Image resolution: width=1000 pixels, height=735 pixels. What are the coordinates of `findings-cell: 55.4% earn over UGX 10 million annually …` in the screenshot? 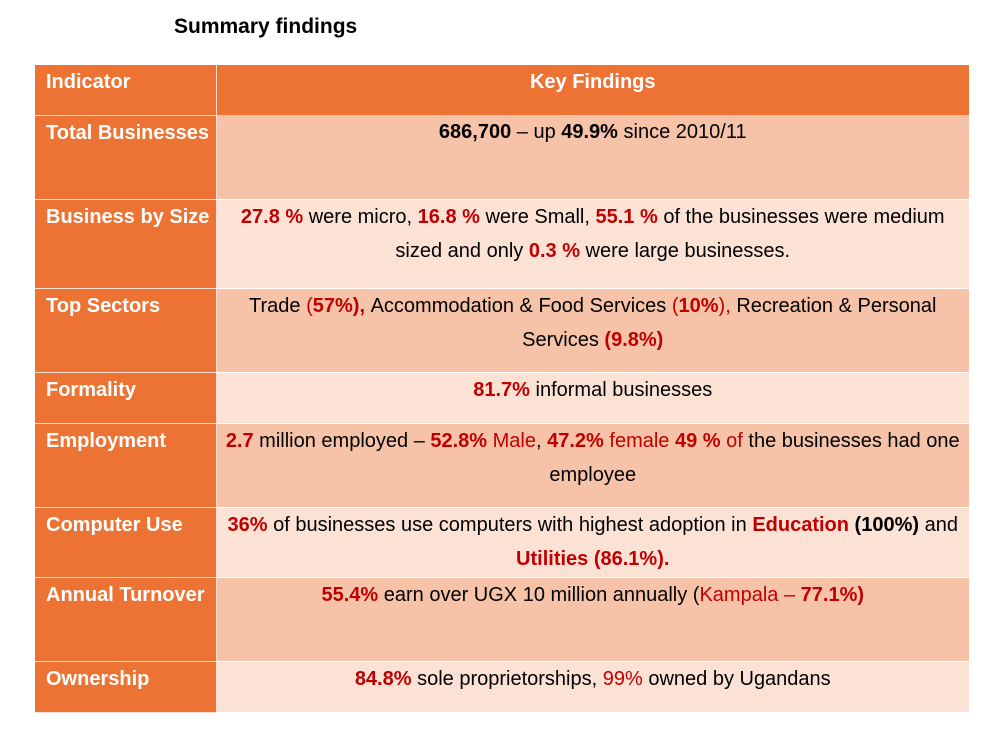 It's located at (592, 619).